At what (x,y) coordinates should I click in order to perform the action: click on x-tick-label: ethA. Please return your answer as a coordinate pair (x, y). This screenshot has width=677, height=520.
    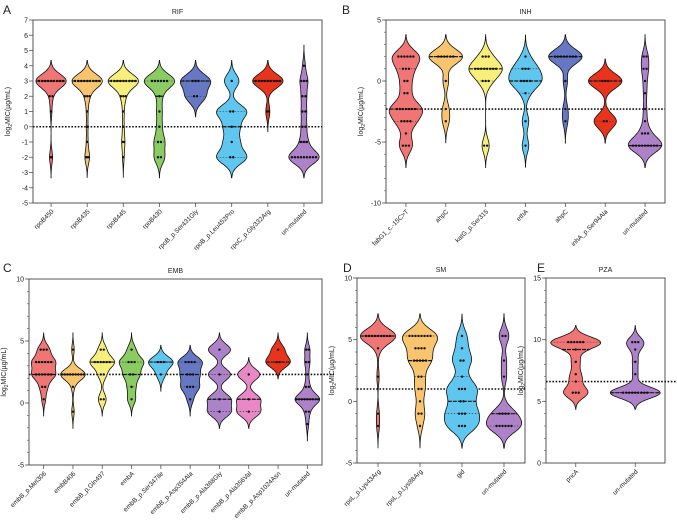
    Looking at the image, I should click on (523, 215).